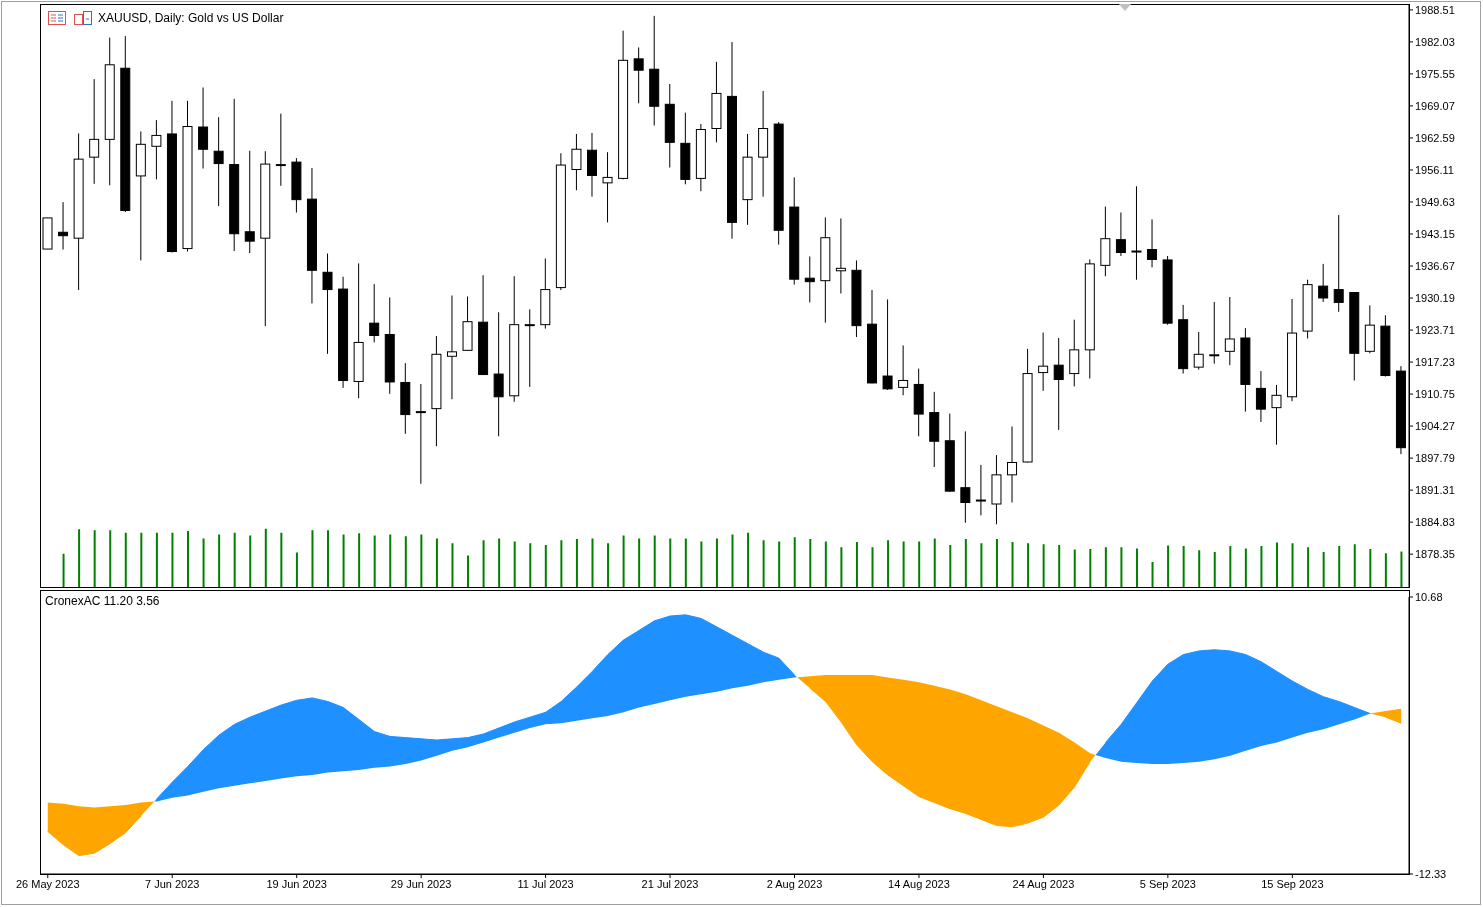 This screenshot has width=1483, height=907. Describe the element at coordinates (1435, 73) in the screenshot. I see `y-tick-label: 1975.55` at that location.